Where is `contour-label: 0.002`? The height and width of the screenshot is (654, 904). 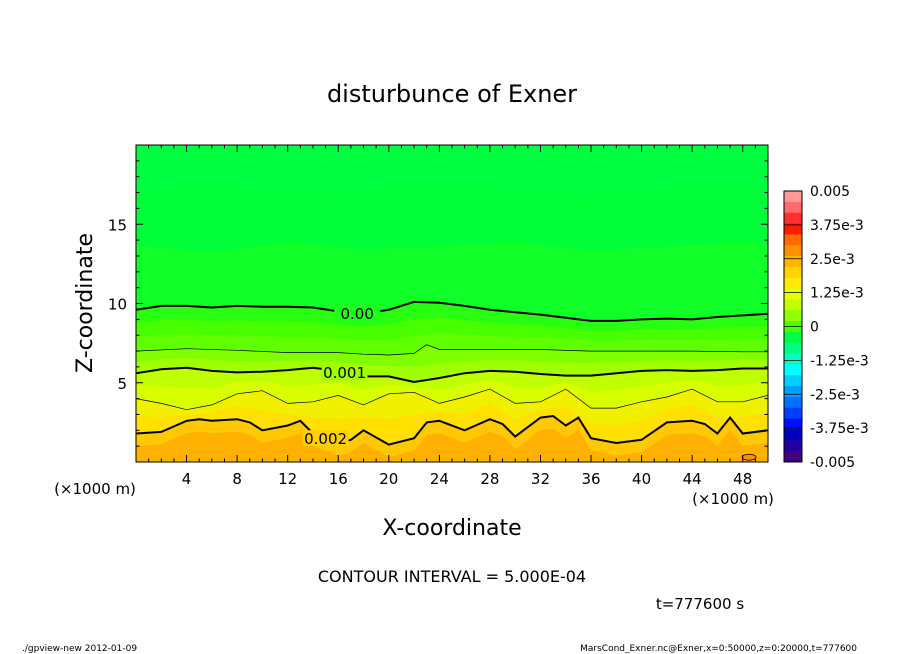
contour-label: 0.002 is located at coordinates (325, 439).